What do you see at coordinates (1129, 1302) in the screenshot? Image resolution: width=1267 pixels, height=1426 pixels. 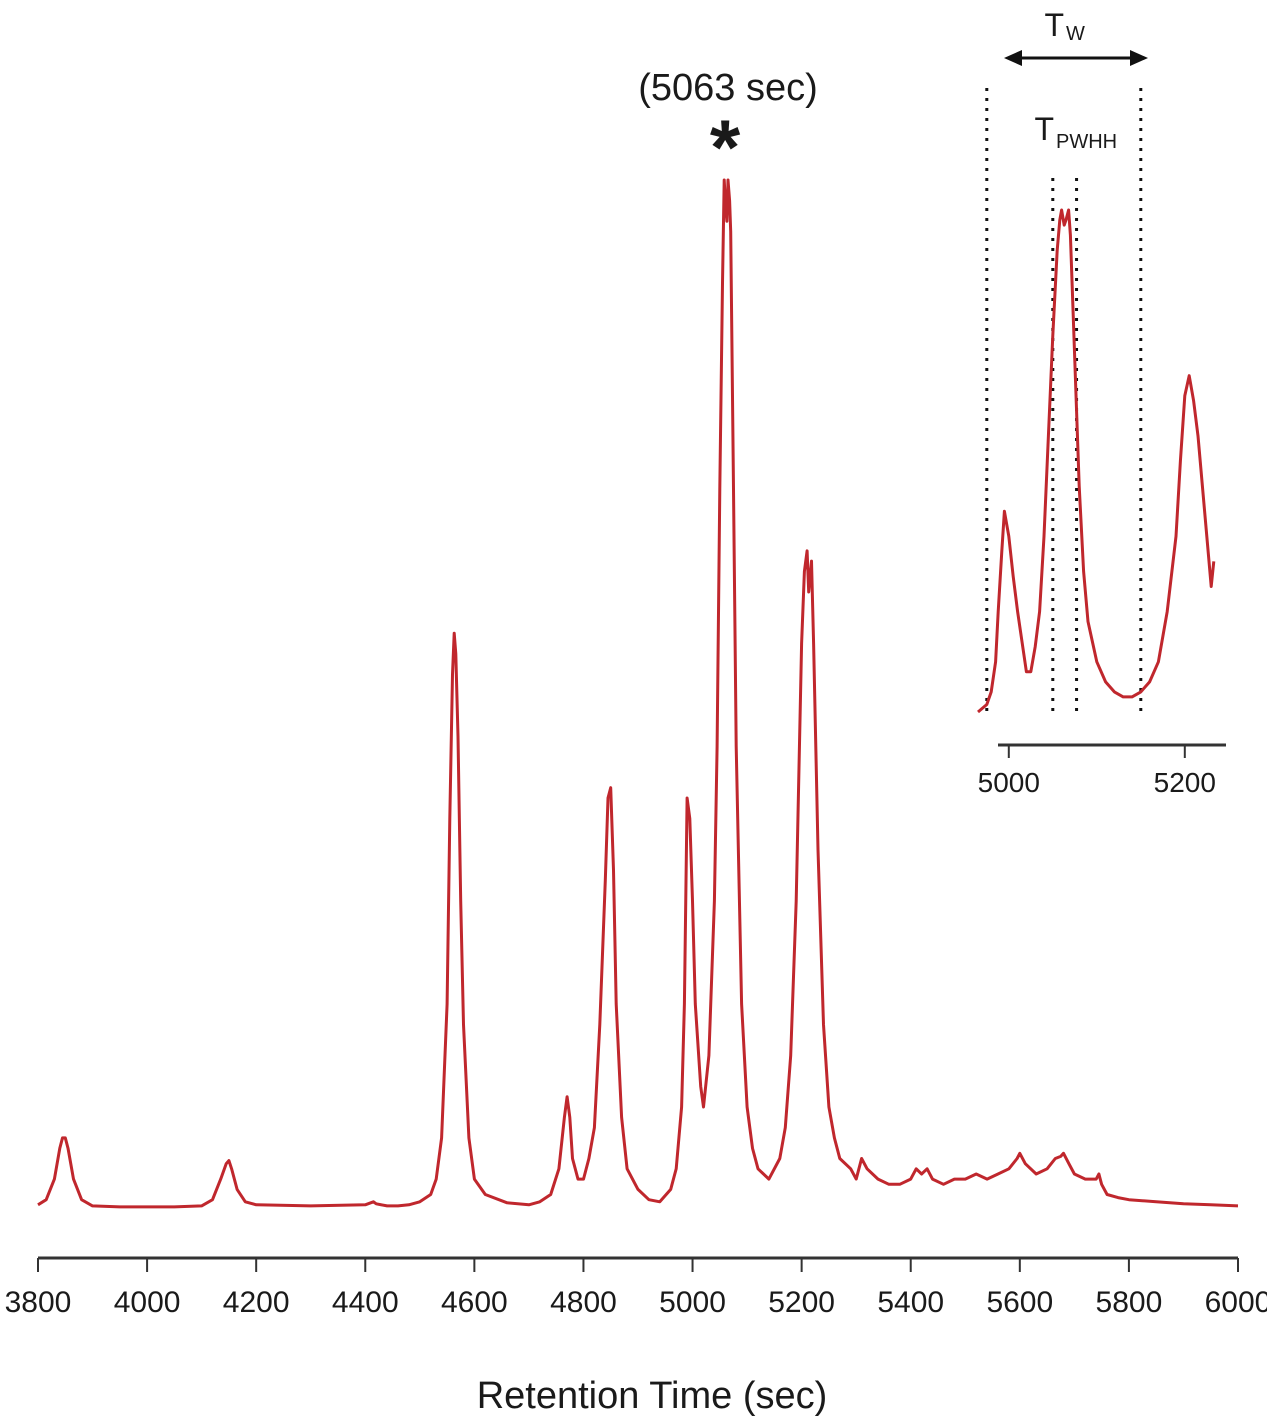 I see `main-x-tick-label: 5800` at bounding box center [1129, 1302].